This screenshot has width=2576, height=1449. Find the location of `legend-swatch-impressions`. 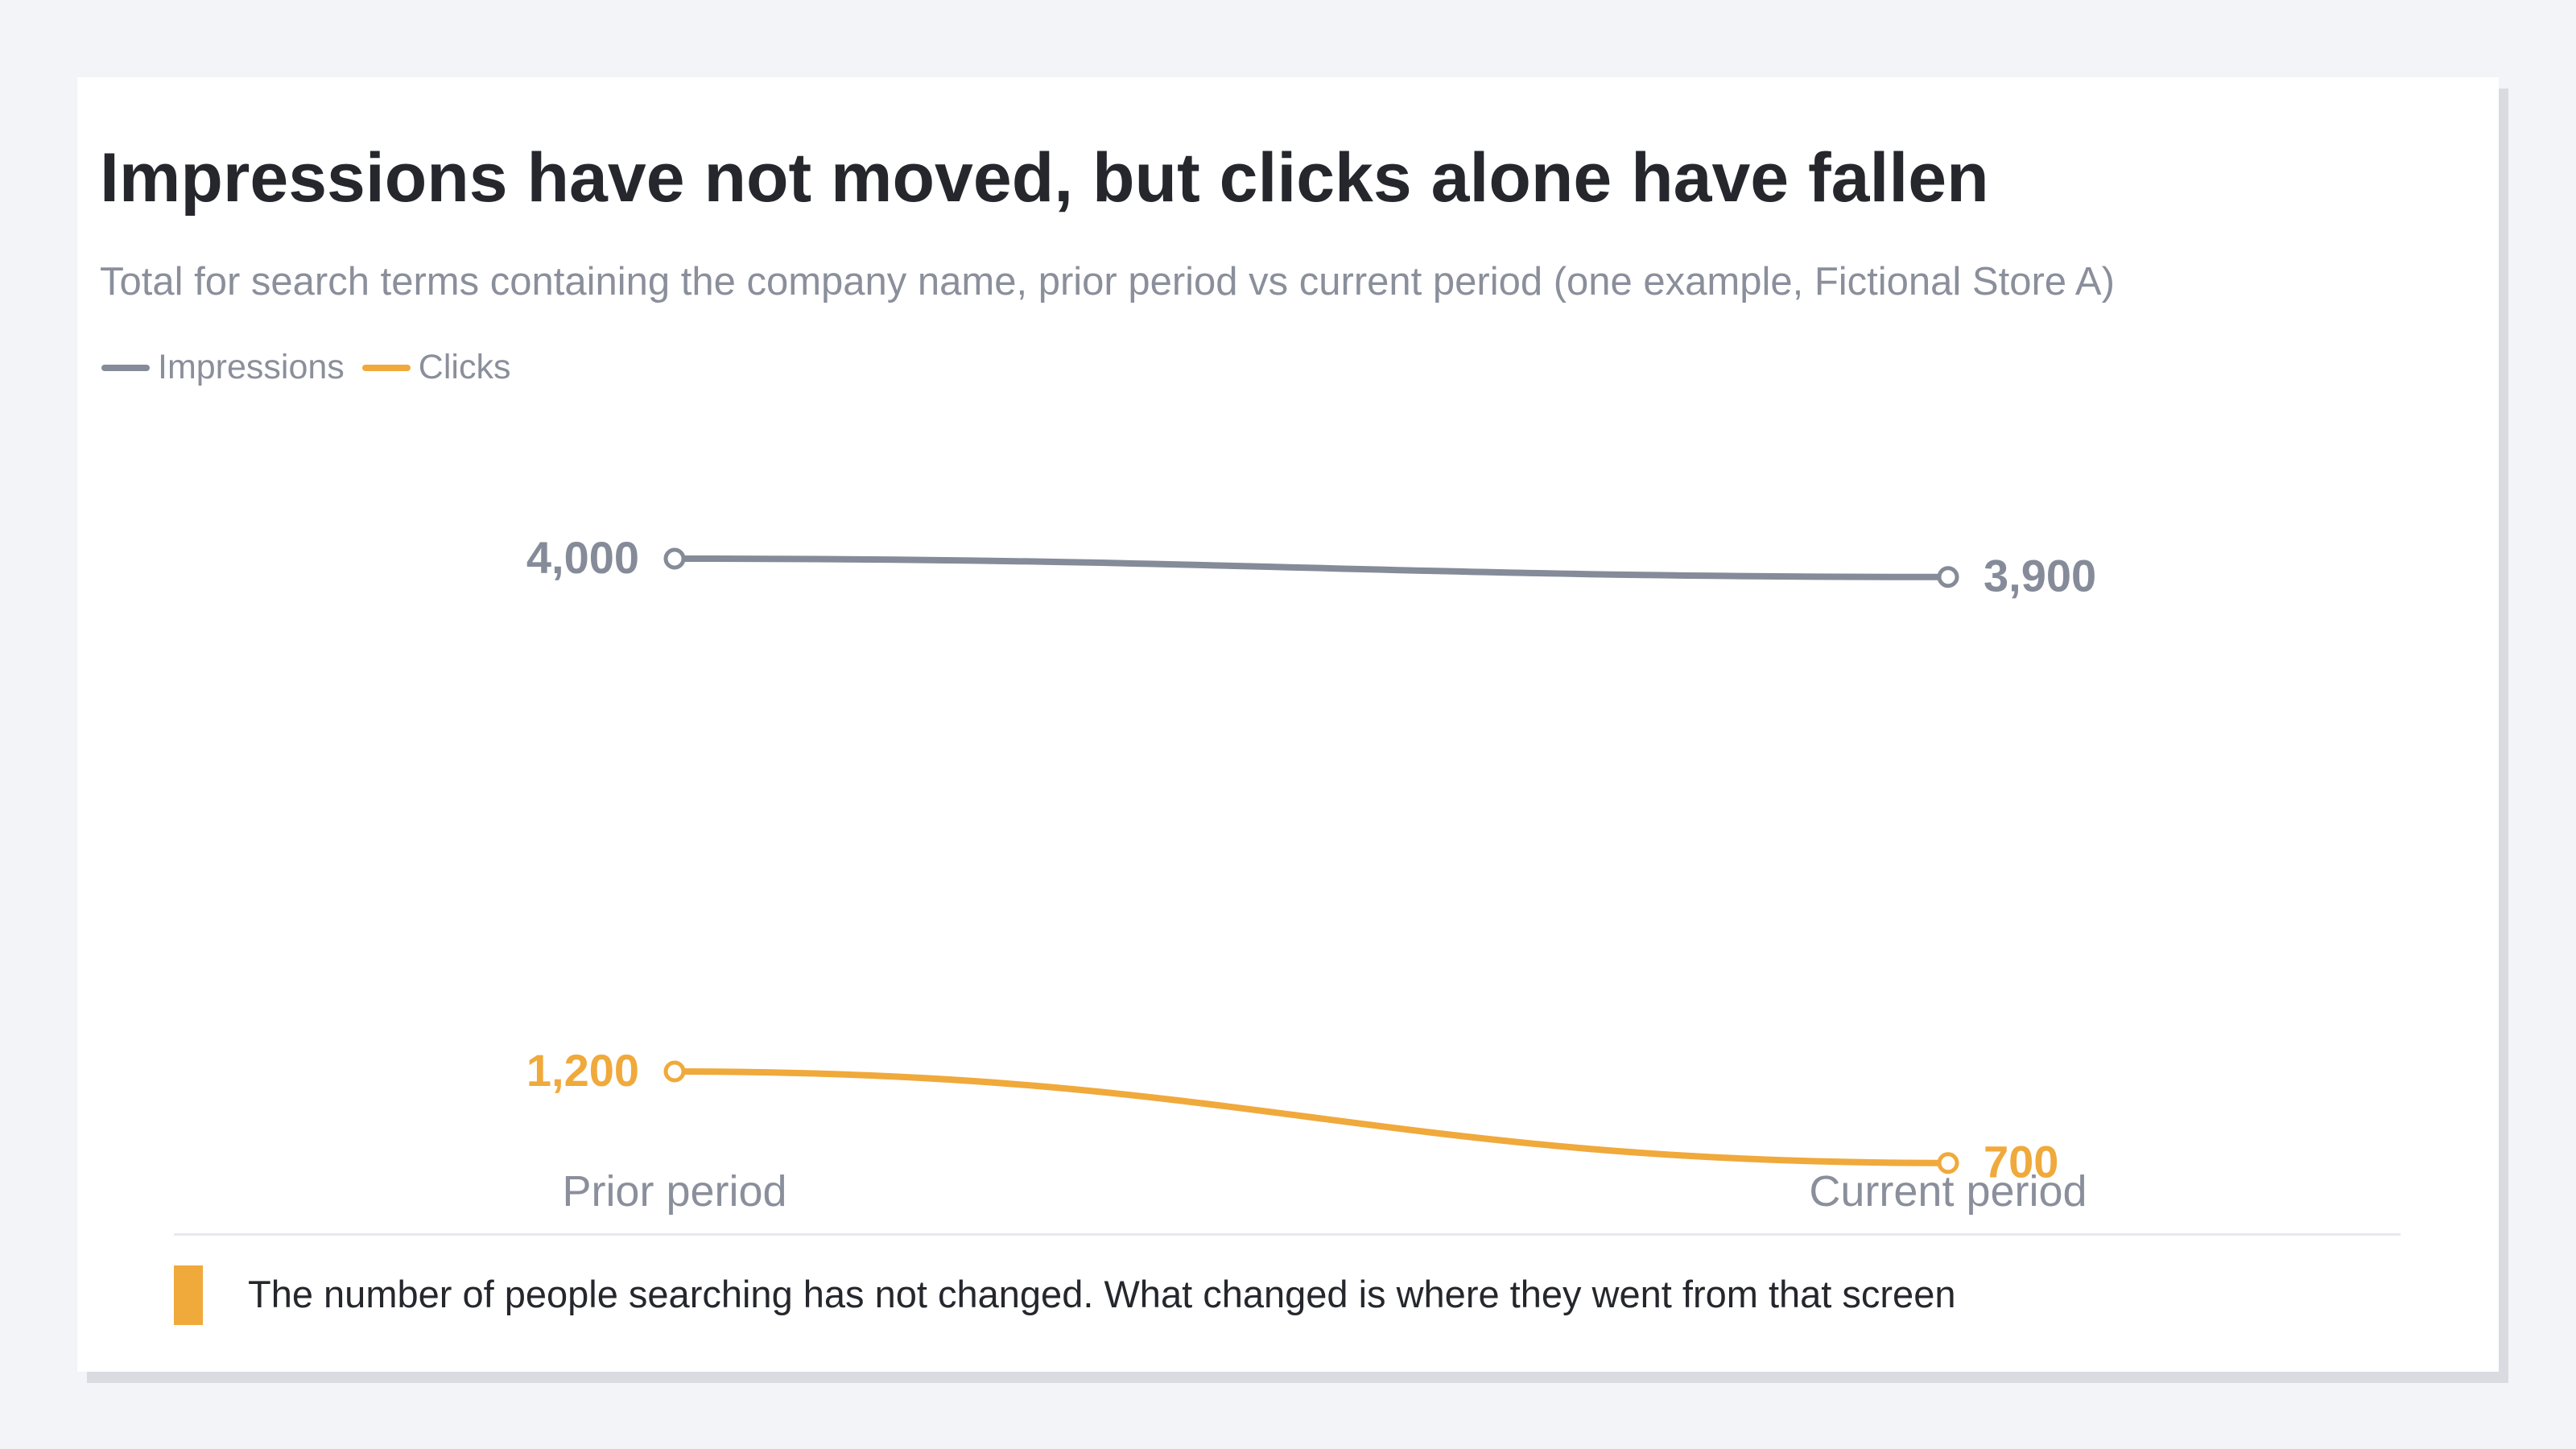

legend-swatch-impressions is located at coordinates (126, 367).